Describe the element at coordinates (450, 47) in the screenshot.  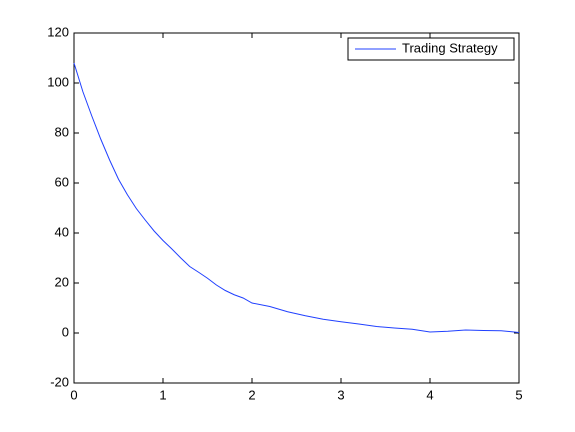
I see `legend-label: Trading Strategy` at that location.